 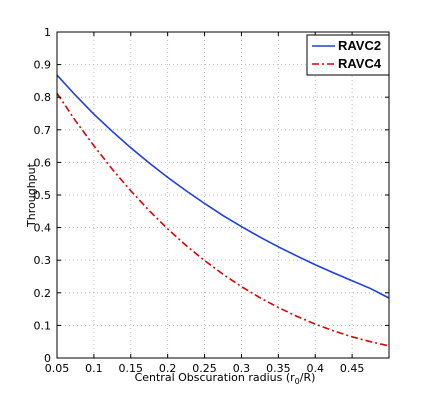 I want to click on y-tick-label: 0.9, so click(x=43, y=65).